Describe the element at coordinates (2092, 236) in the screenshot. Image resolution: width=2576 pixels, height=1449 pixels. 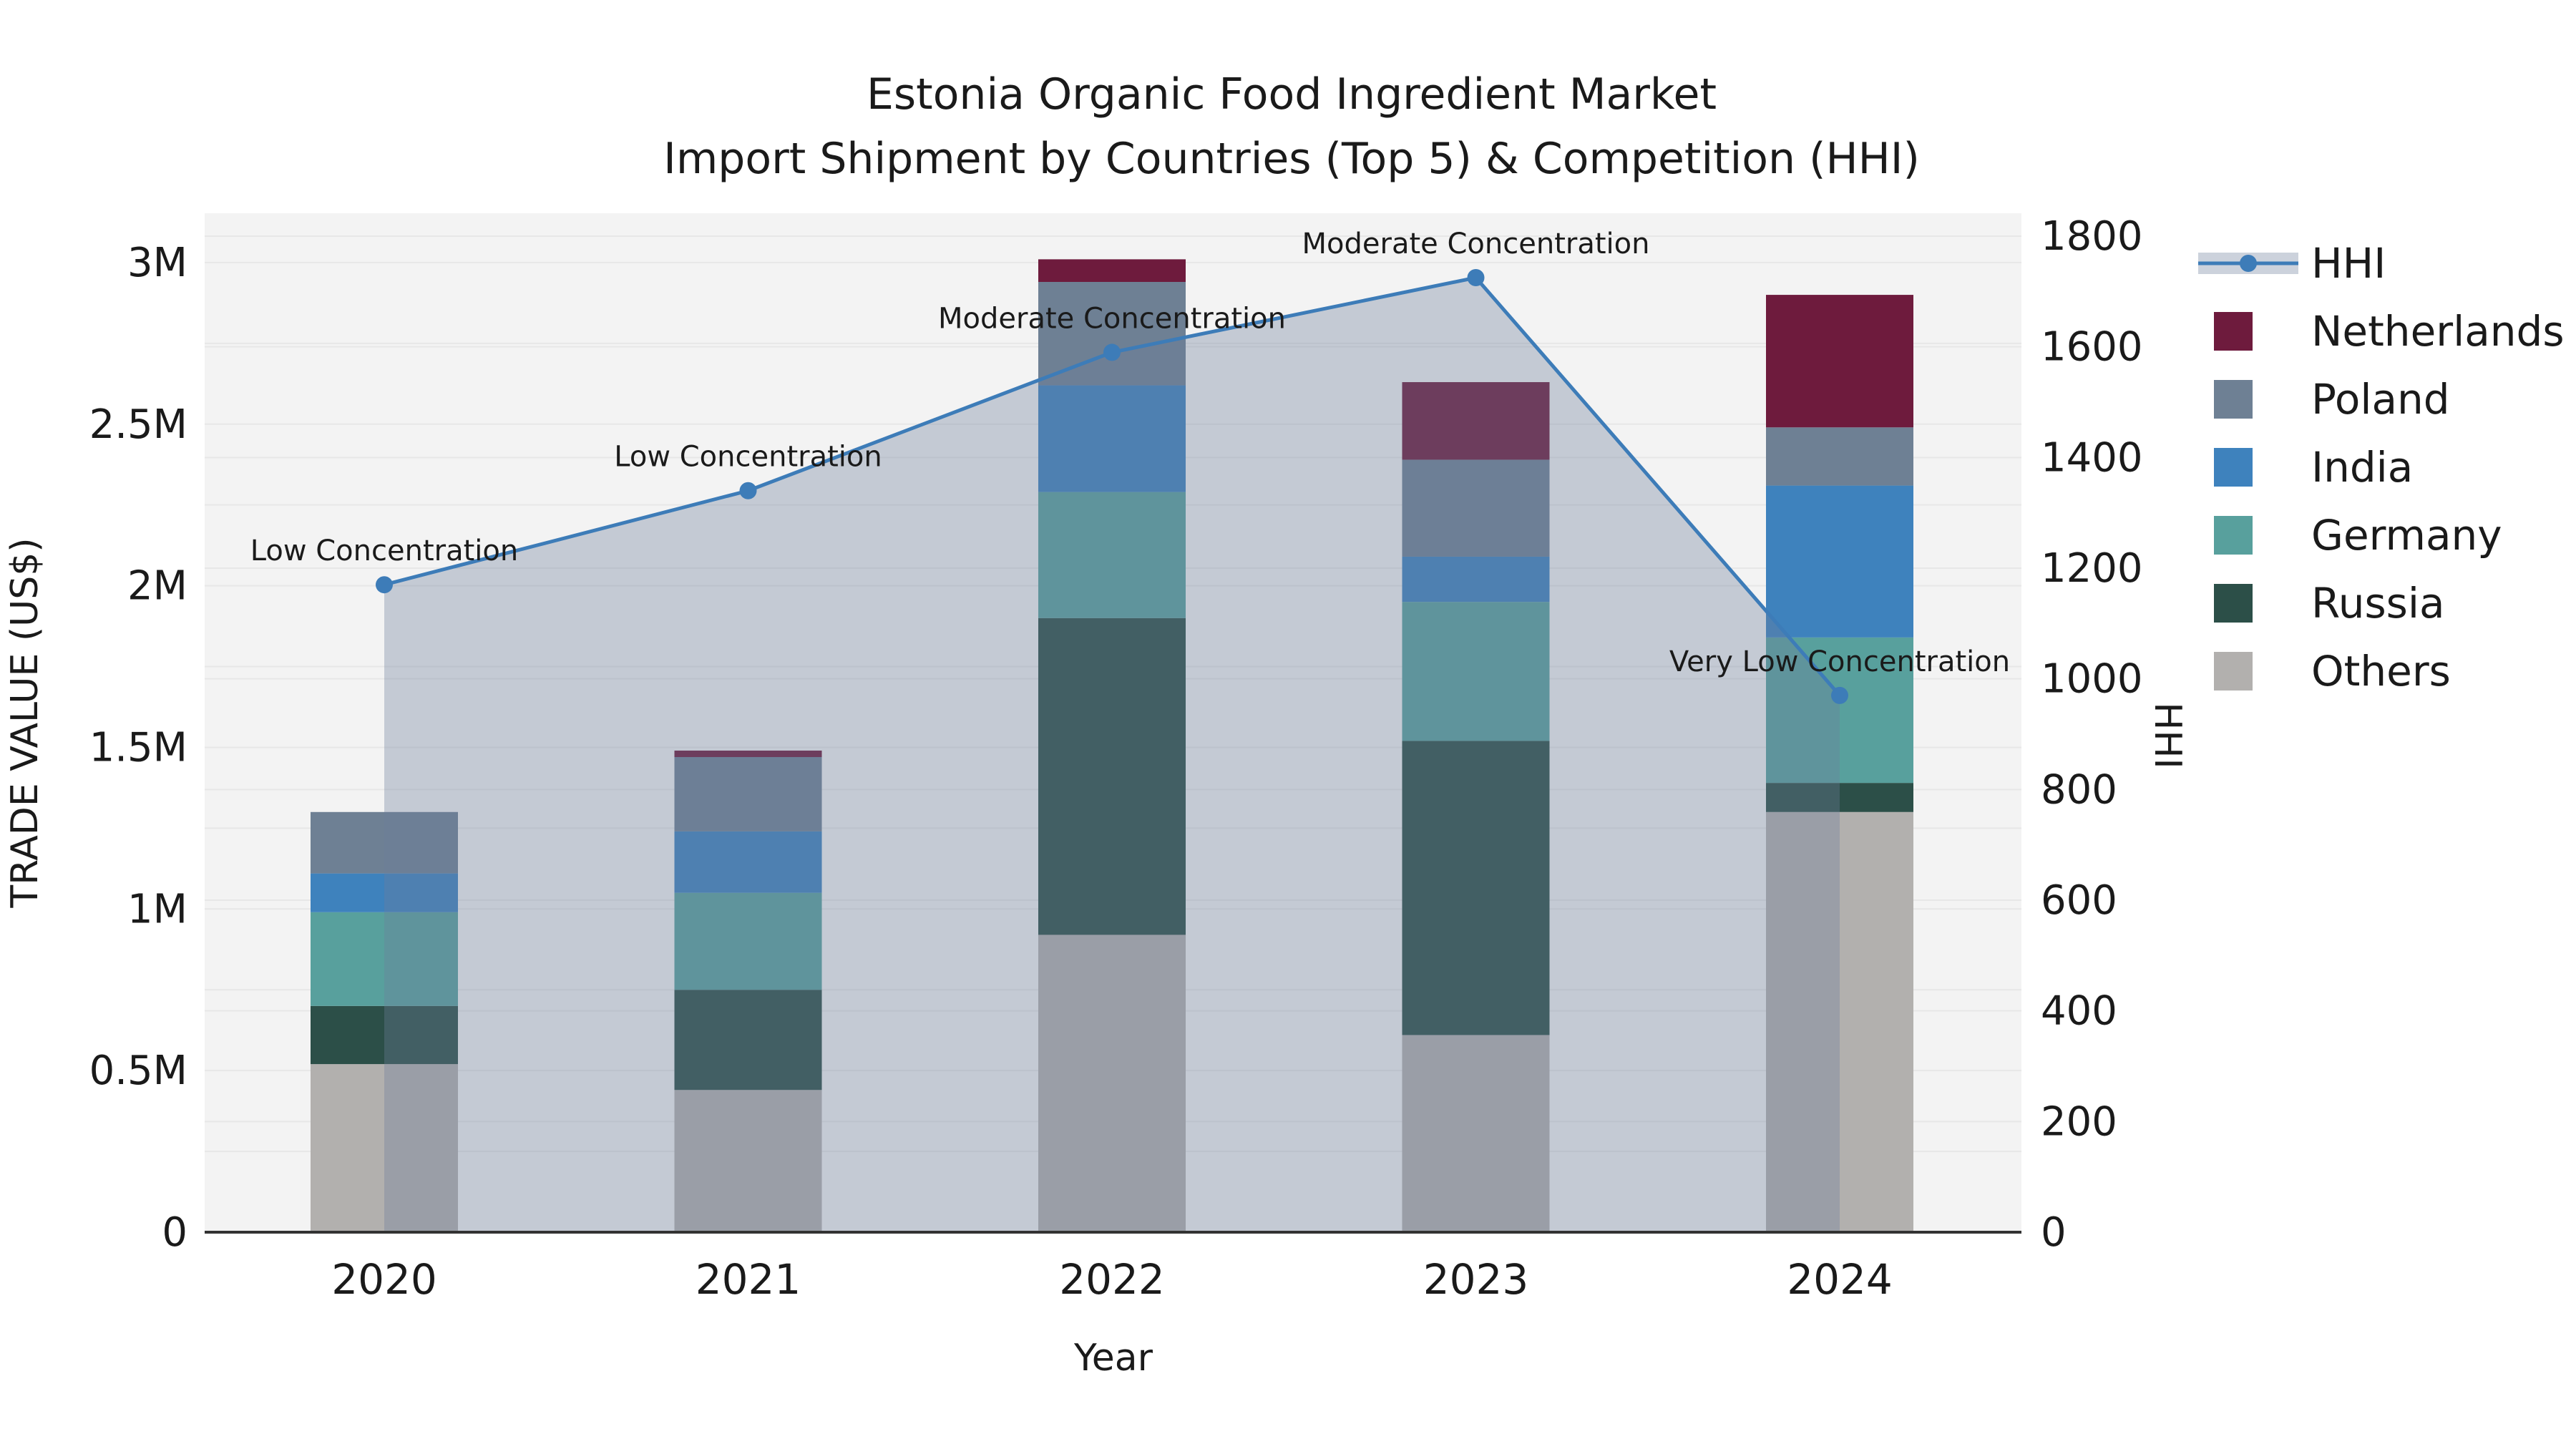
I see `y-right-tick: 1800` at that location.